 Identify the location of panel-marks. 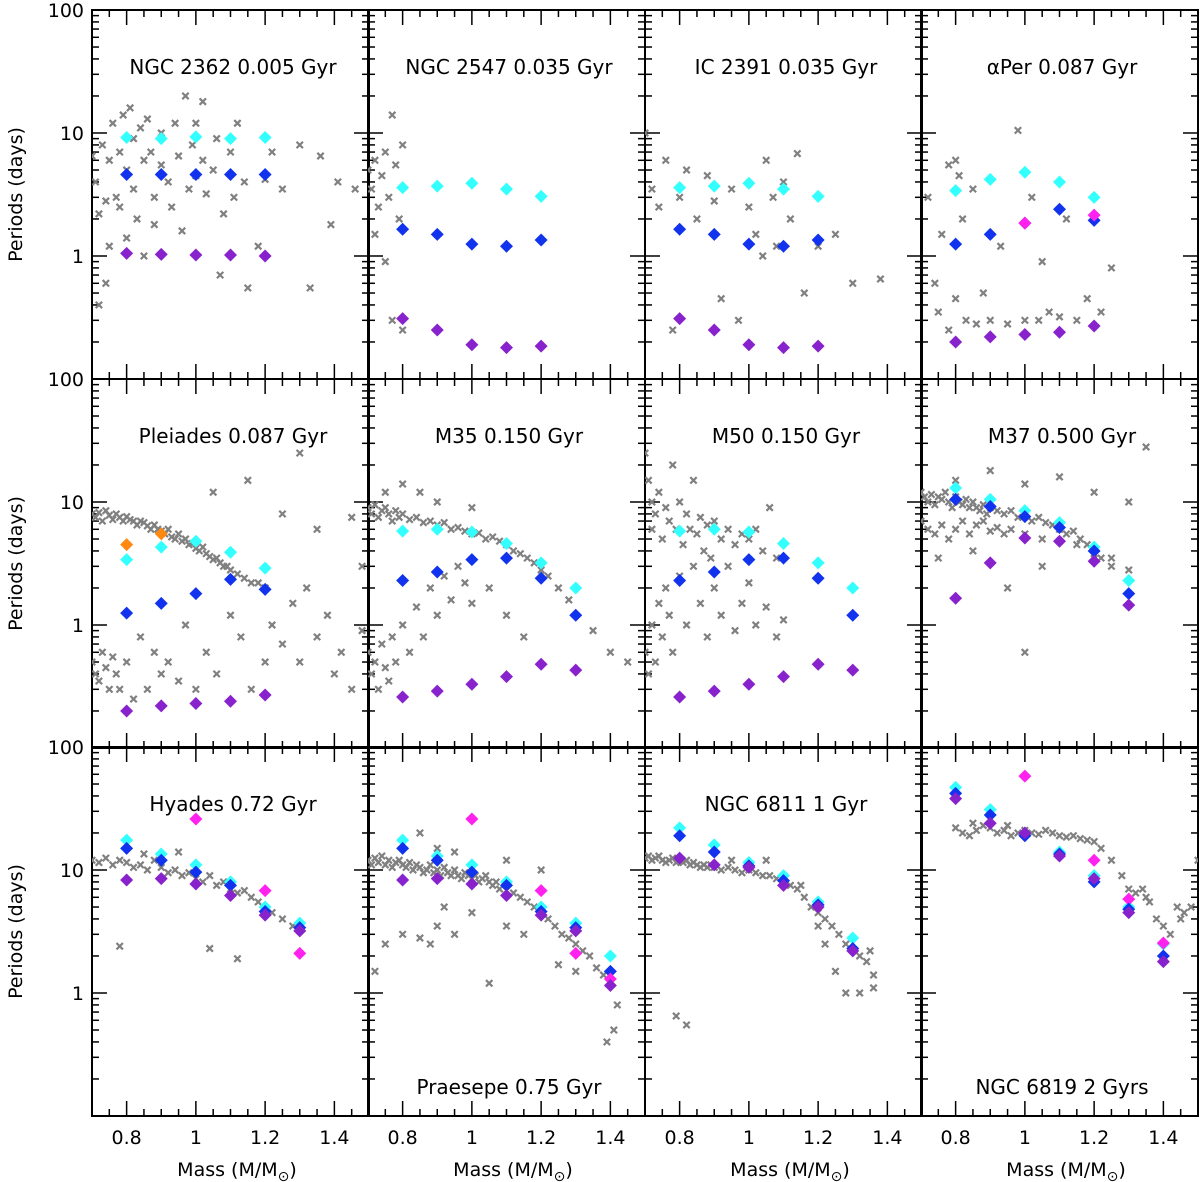
(761, 925).